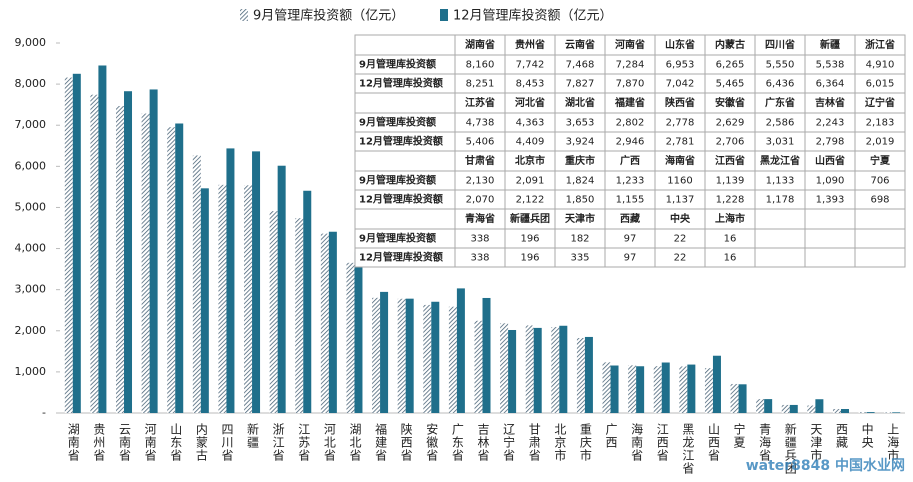 The image size is (913, 482). Describe the element at coordinates (630, 218) in the screenshot. I see `table-header: 西藏` at that location.